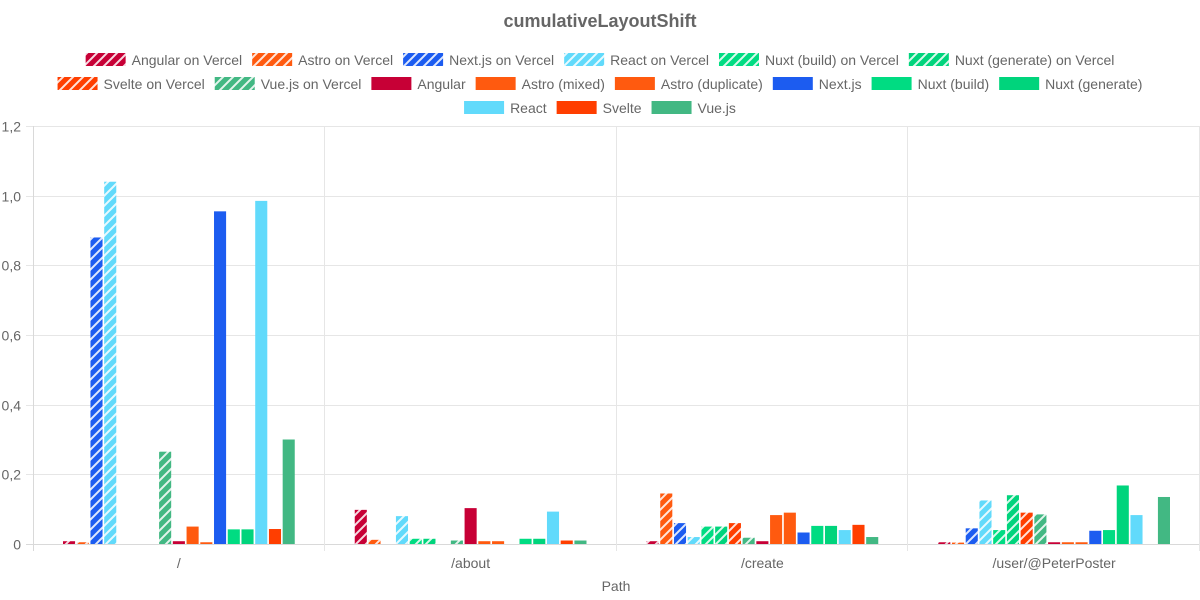 The width and height of the screenshot is (1200, 600). Describe the element at coordinates (82, 543) in the screenshot. I see `bar-astro-on-vercel-root` at that location.